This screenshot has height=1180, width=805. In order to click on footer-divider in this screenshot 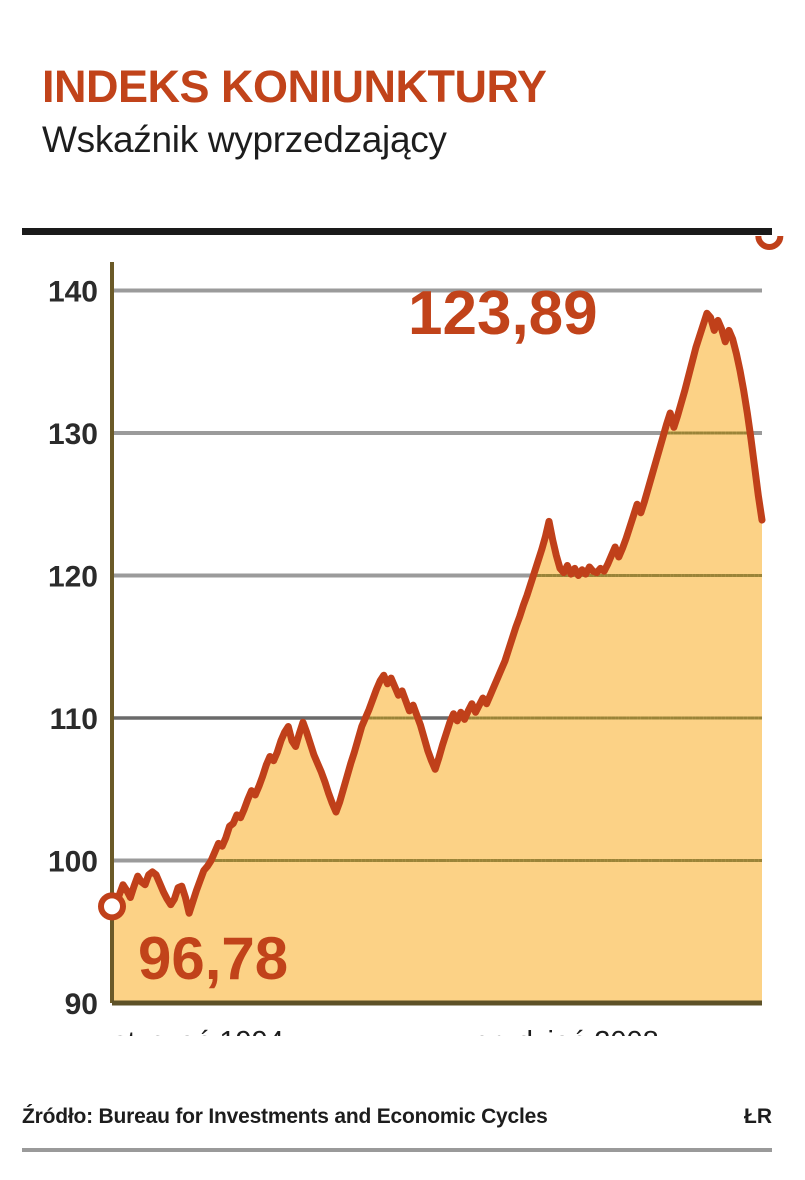, I will do `click(397, 1150)`.